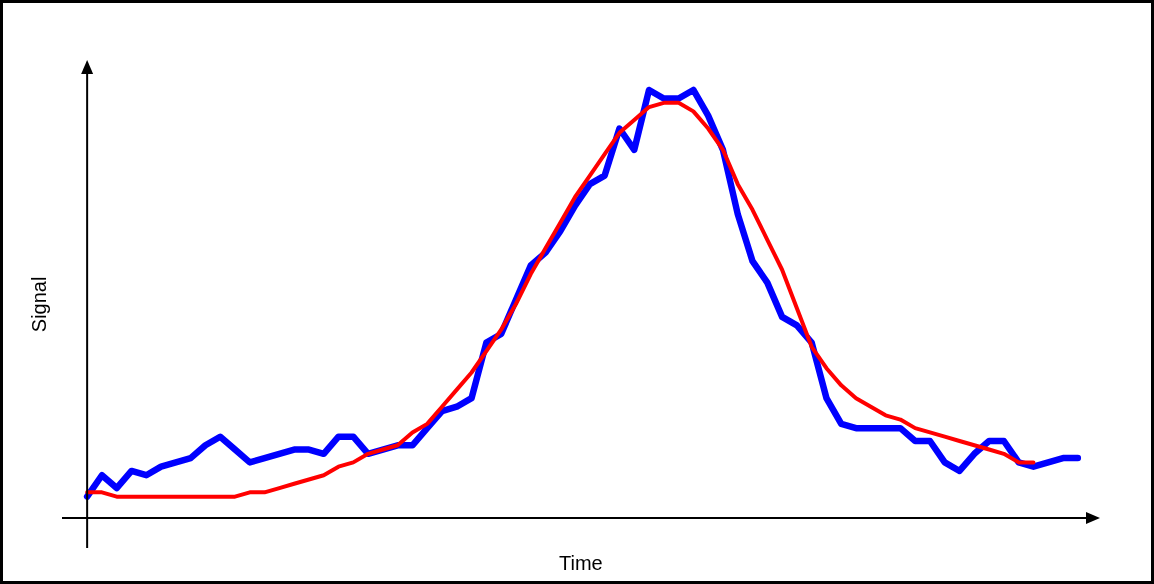 The image size is (1154, 584). Describe the element at coordinates (581, 563) in the screenshot. I see `x-axis-title: Time` at that location.